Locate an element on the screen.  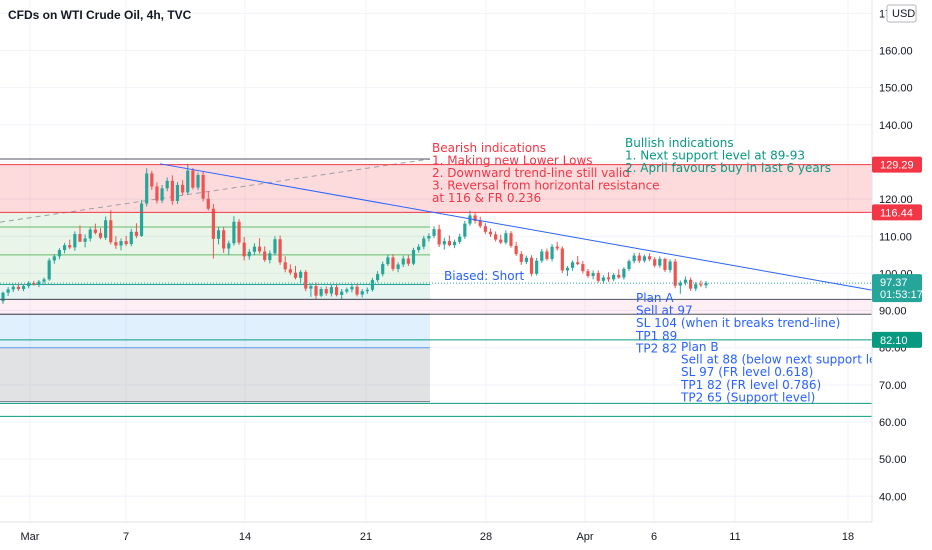
price-tag-label: 129.29 is located at coordinates (897, 166).